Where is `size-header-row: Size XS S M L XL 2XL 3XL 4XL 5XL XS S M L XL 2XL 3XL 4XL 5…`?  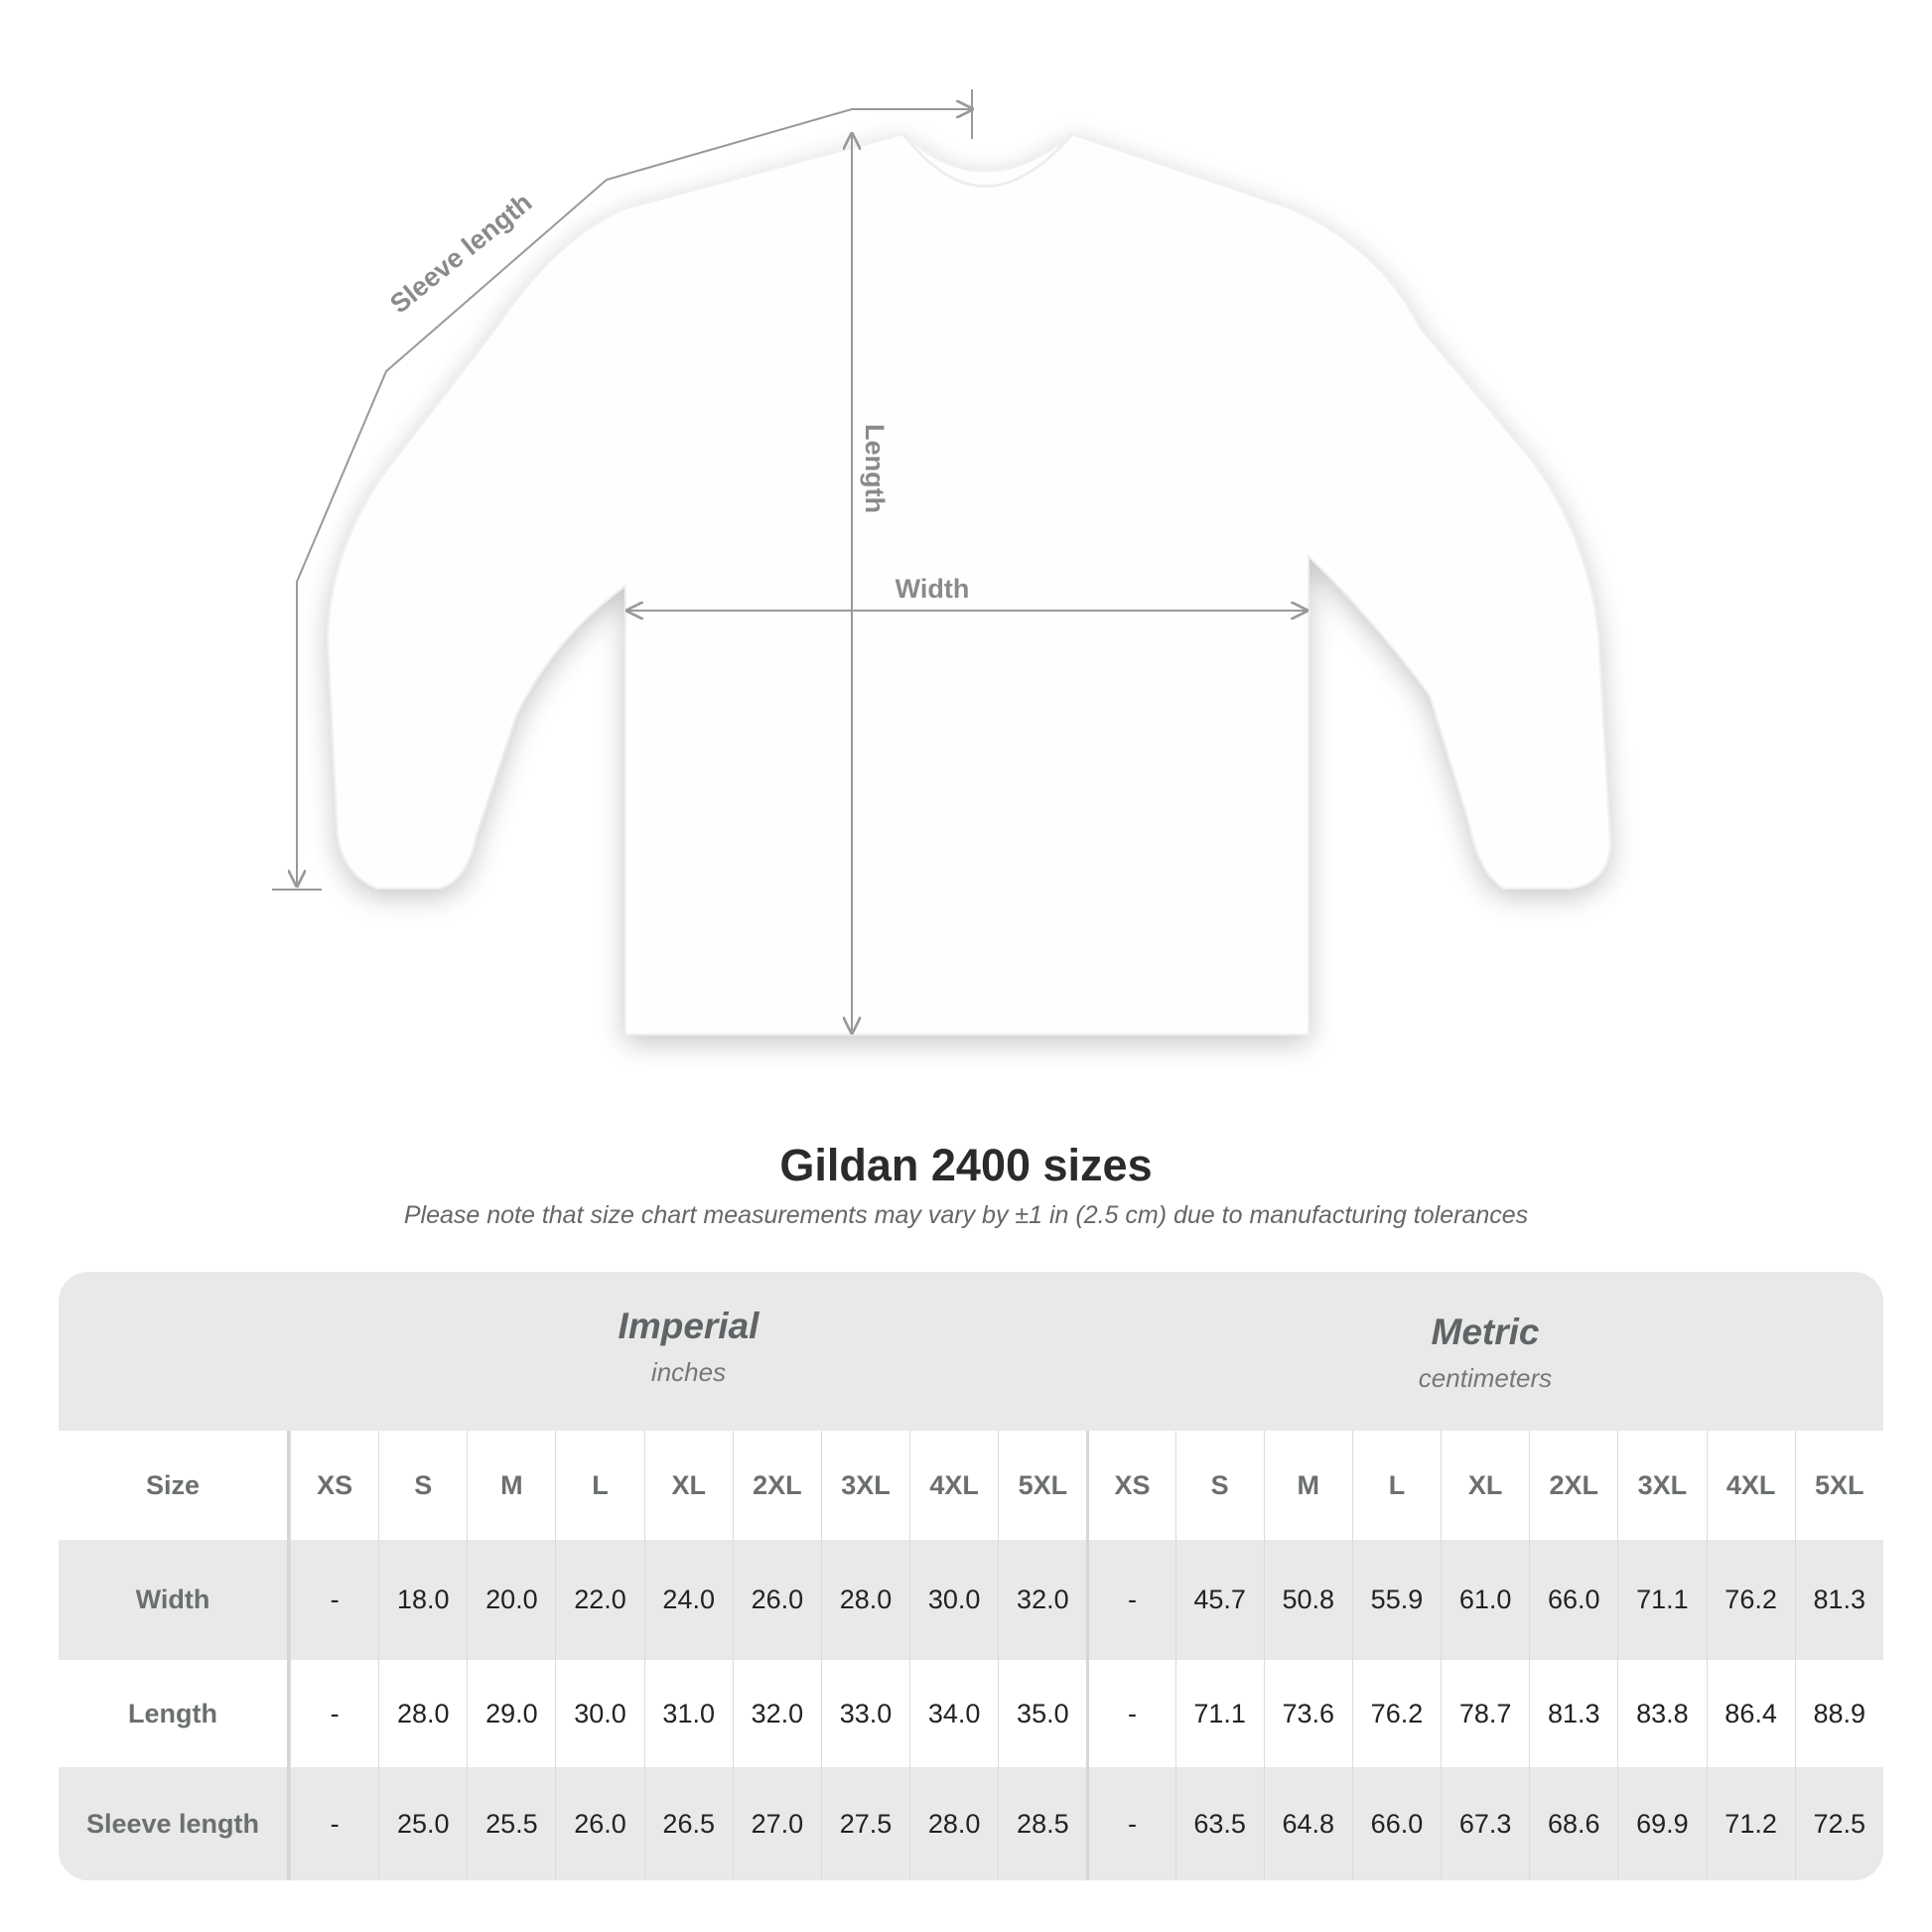
size-header-row: Size XS S M L XL 2XL 3XL 4XL 5XL XS S M L XL 2XL 3XL 4XL 5… is located at coordinates (971, 1486).